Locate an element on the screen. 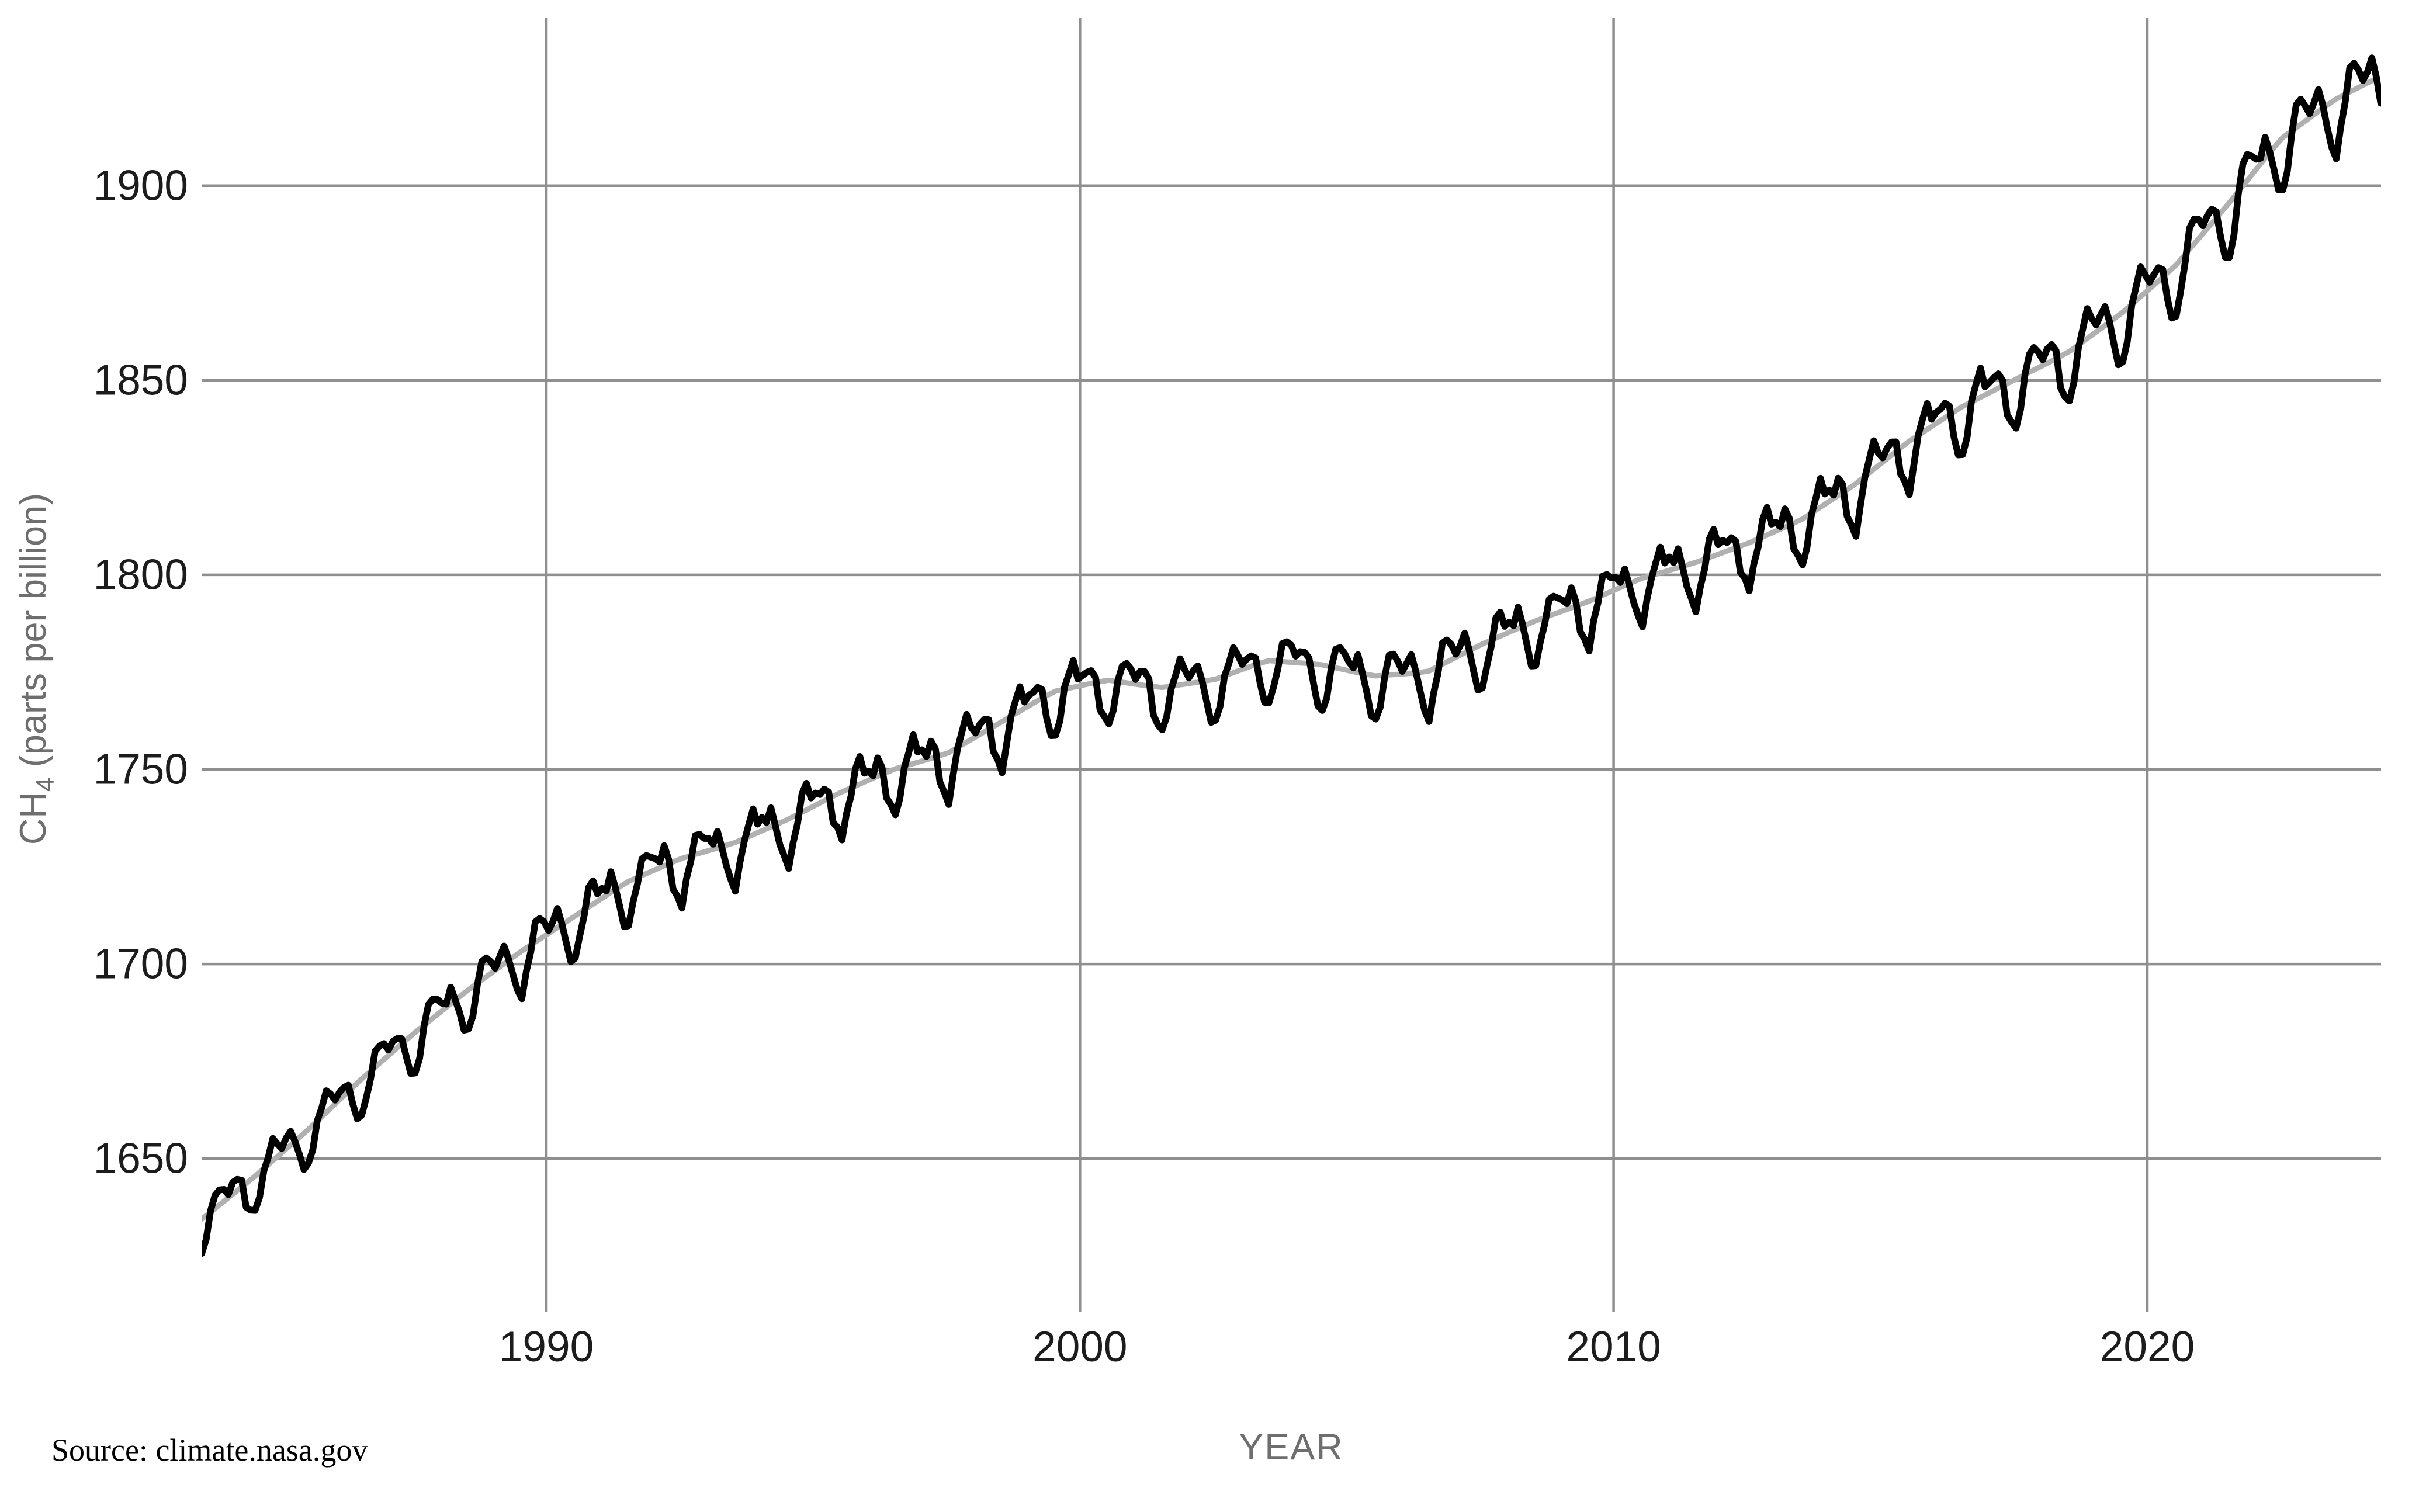 The width and height of the screenshot is (2419, 1512). x-axis-title: YEAR is located at coordinates (1292, 1447).